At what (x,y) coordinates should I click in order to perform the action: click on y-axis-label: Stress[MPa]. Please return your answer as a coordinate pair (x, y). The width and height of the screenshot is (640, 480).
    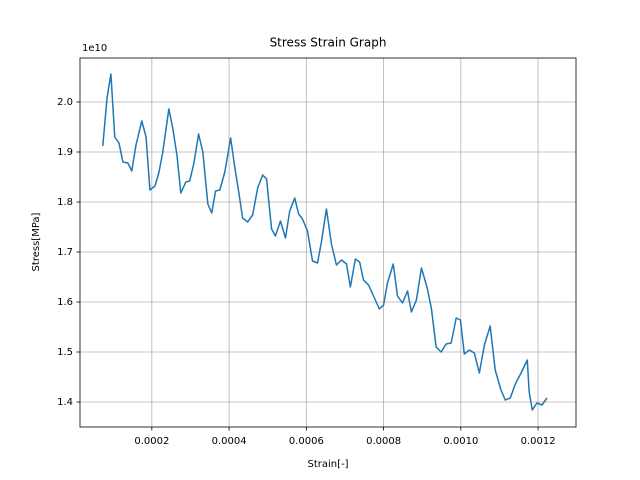
    Looking at the image, I should click on (36, 241).